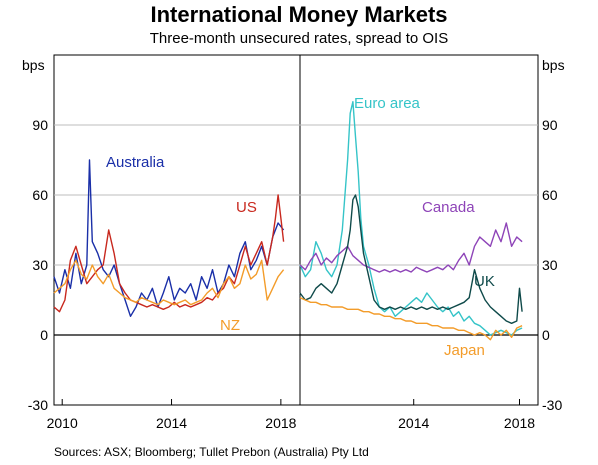 This screenshot has width=598, height=465. I want to click on y-tick-left-90: 90, so click(40, 125).